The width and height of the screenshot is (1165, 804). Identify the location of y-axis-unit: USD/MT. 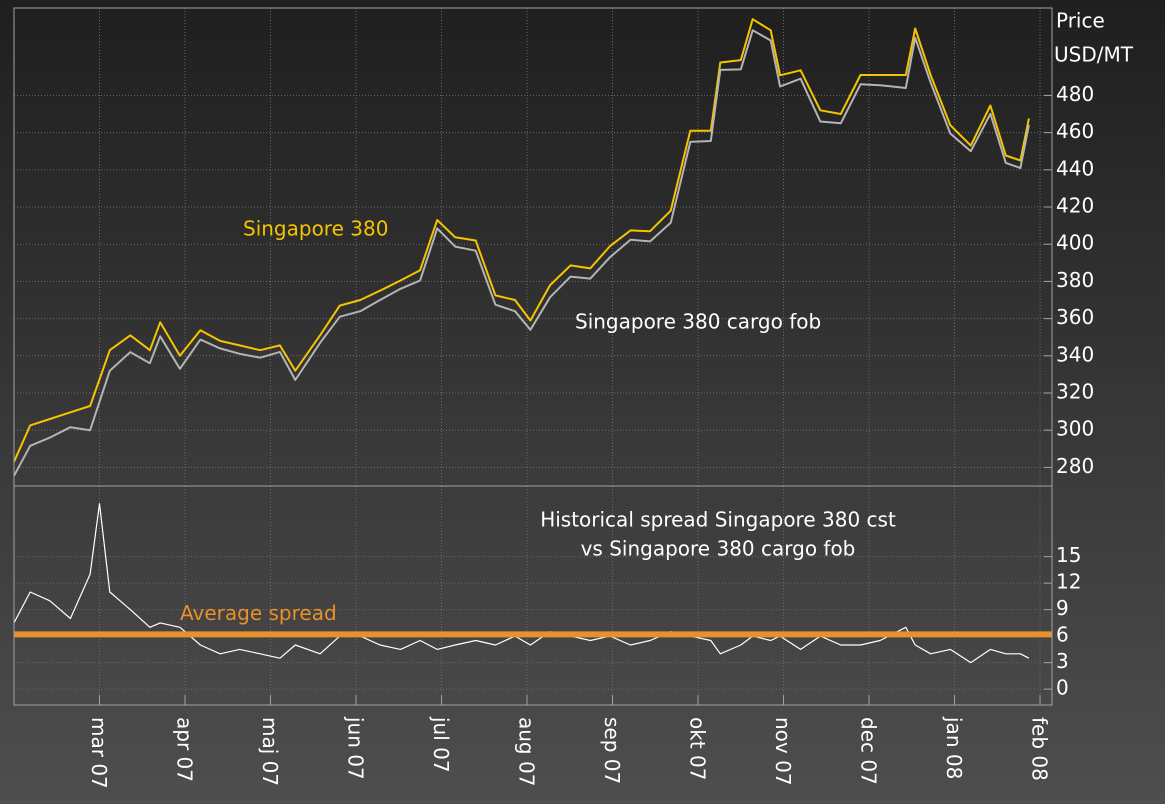
(1094, 55).